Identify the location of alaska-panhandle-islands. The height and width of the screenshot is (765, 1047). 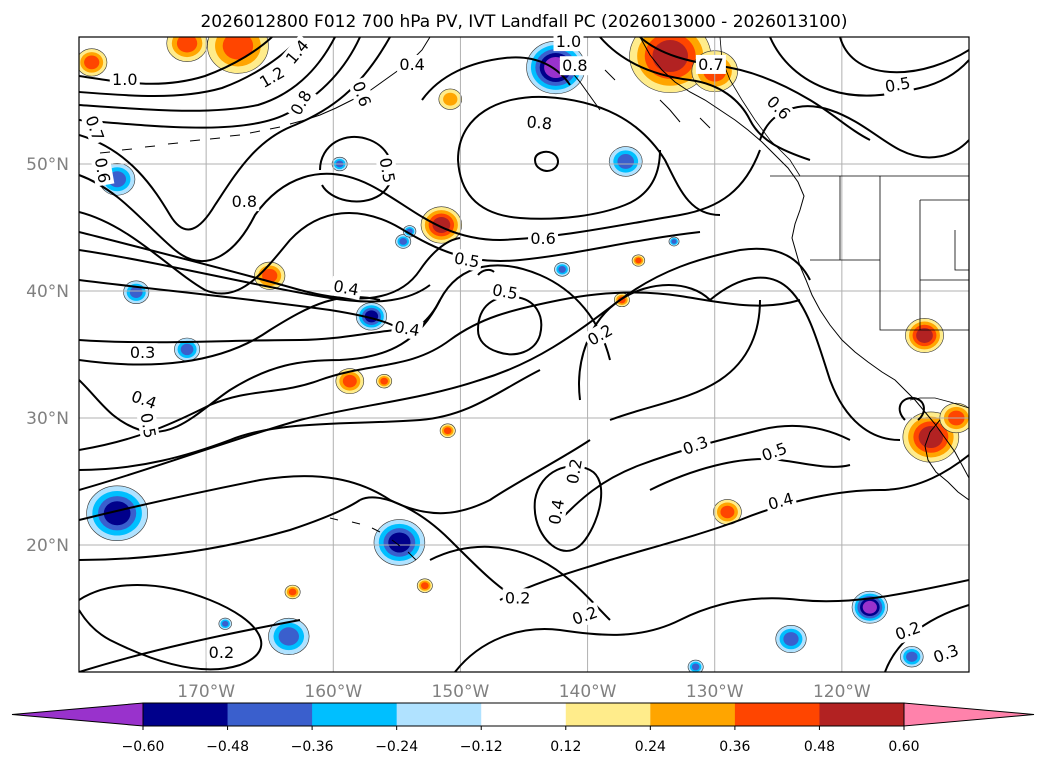
(635, 94).